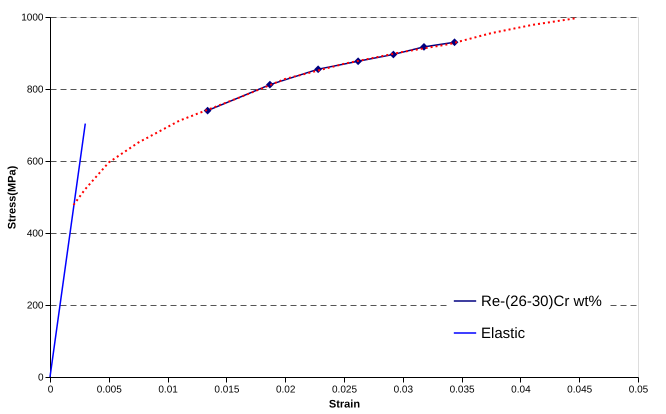  I want to click on x-tick-label: 0.01, so click(168, 390).